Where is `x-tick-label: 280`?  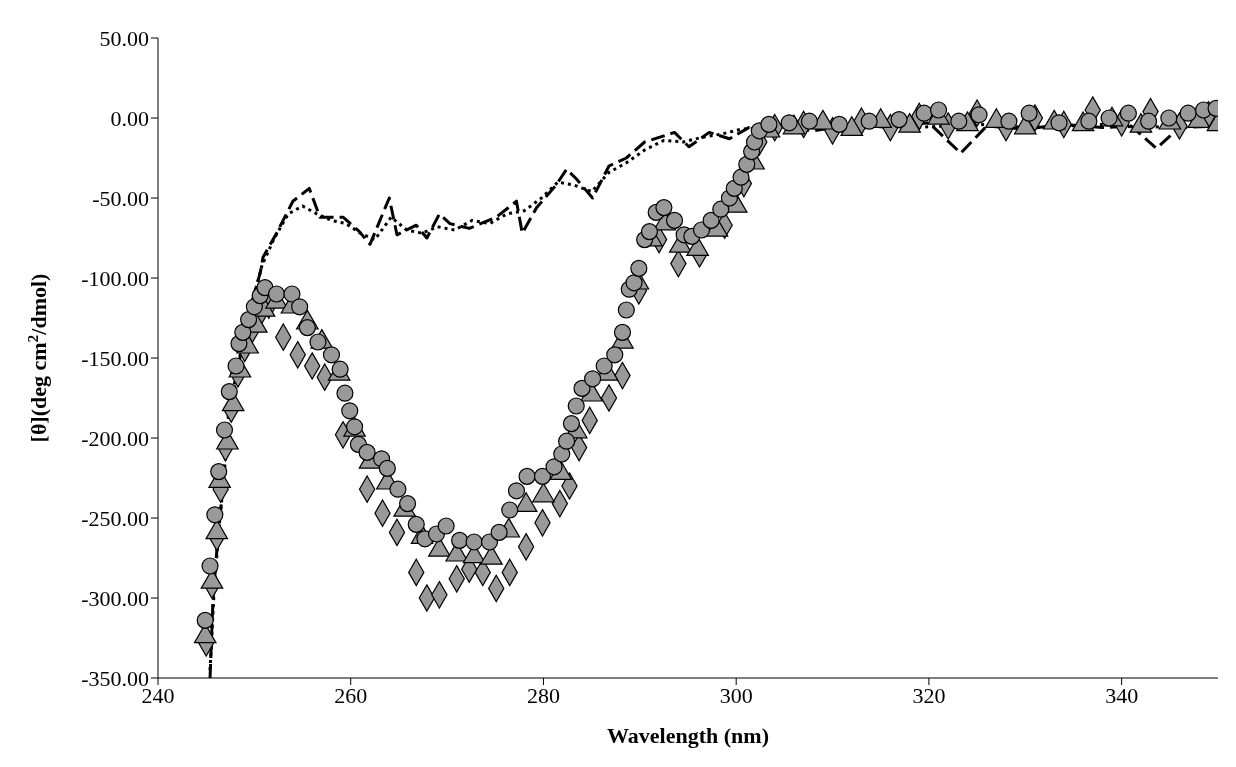
x-tick-label: 280 is located at coordinates (543, 695).